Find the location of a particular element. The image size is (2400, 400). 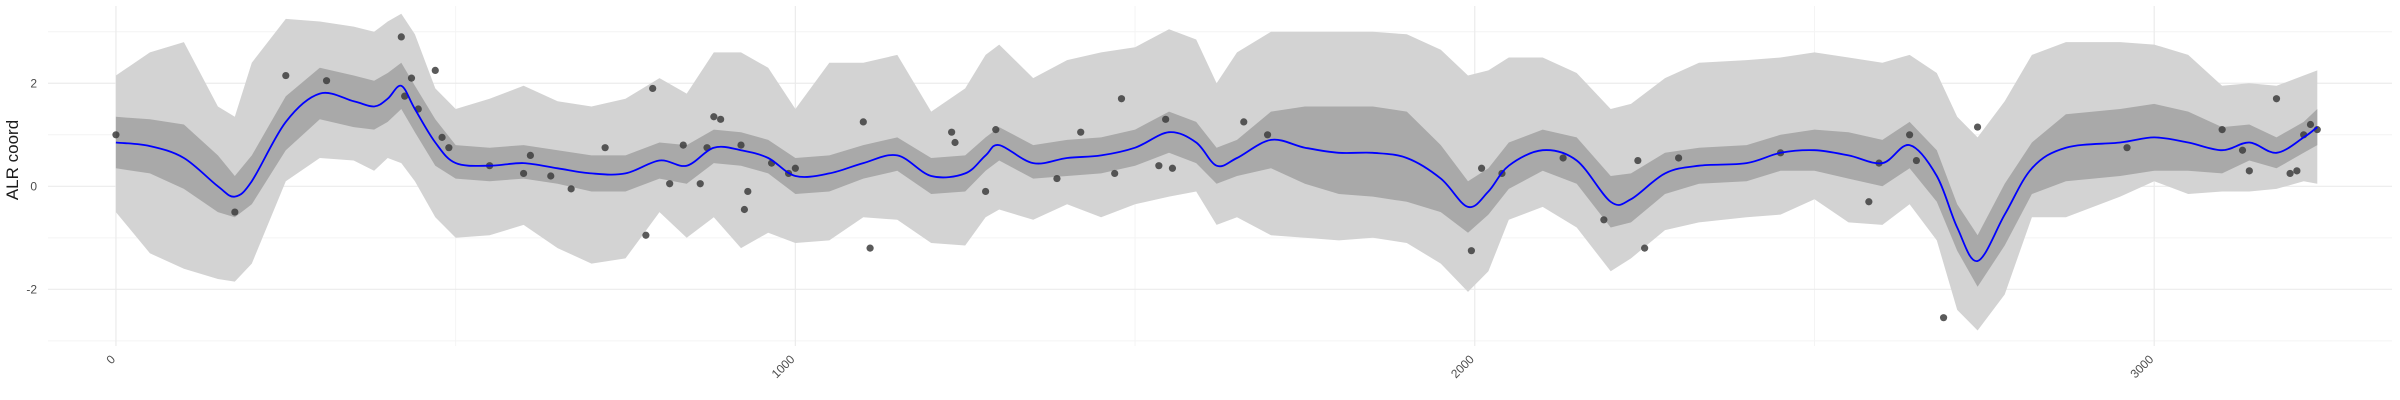

y-axis-title: ALR coord is located at coordinates (12, 160).